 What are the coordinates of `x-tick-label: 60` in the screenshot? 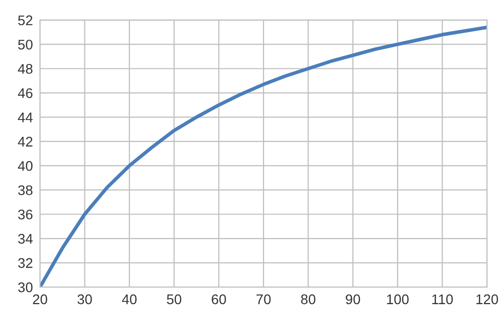 It's located at (219, 299).